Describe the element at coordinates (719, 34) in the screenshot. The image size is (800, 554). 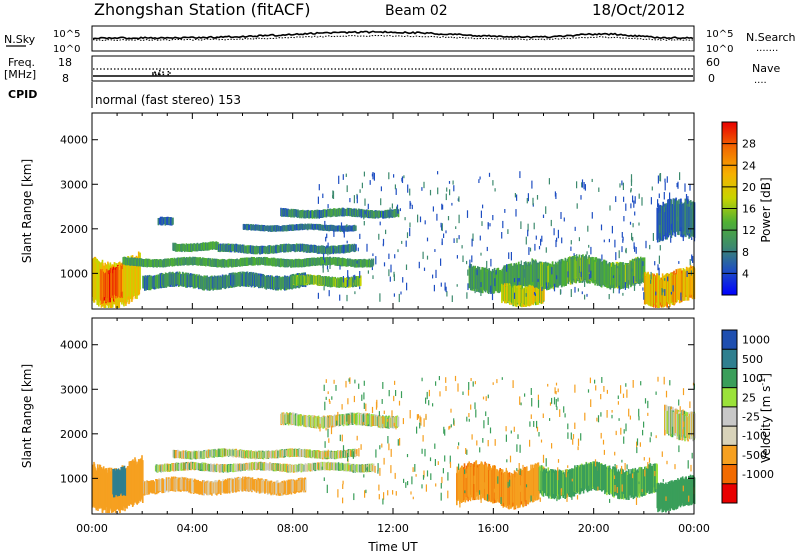
I see `nsky-tick-right-top: 10^5` at that location.